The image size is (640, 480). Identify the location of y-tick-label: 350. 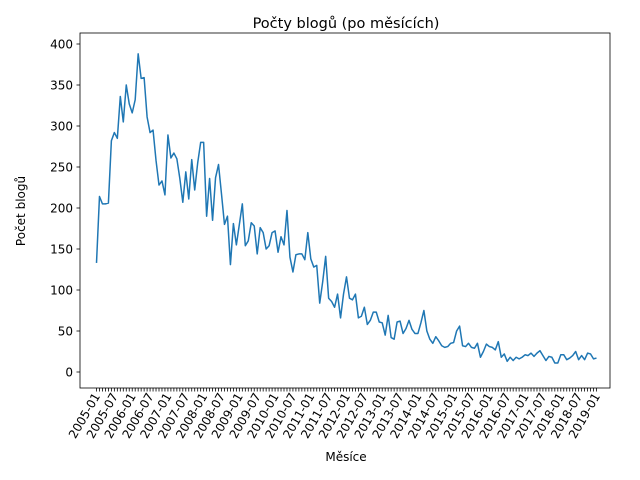
(61, 85).